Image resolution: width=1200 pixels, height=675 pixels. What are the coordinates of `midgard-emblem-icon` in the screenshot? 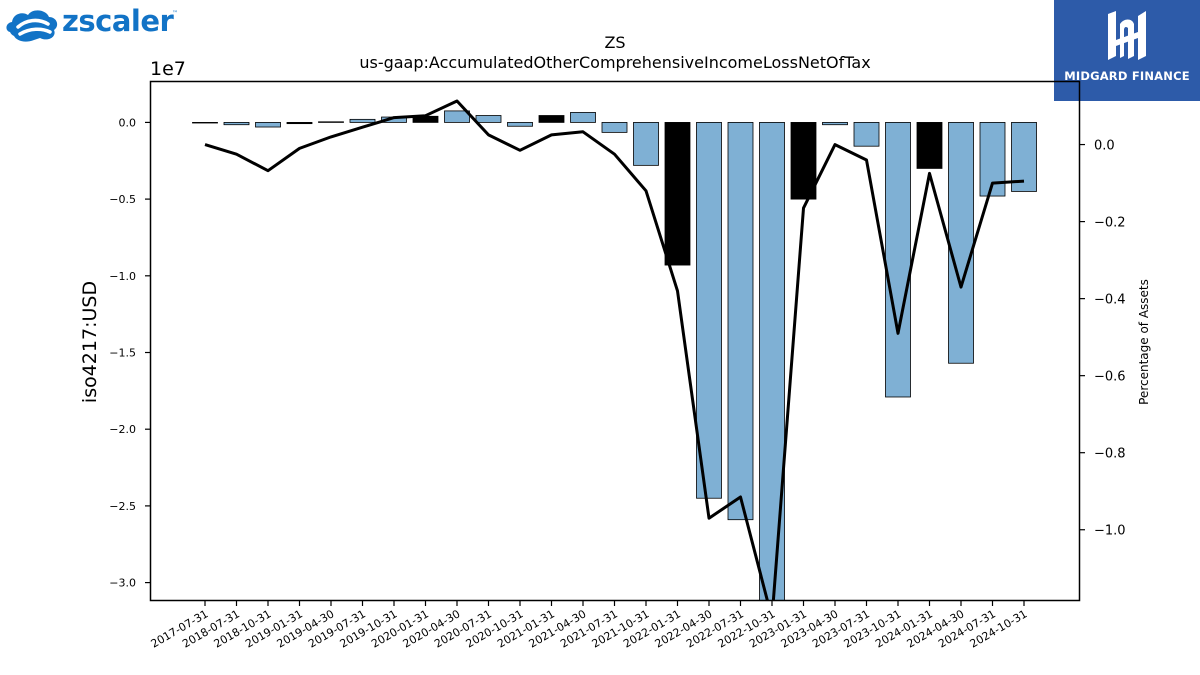 It's located at (1127, 35).